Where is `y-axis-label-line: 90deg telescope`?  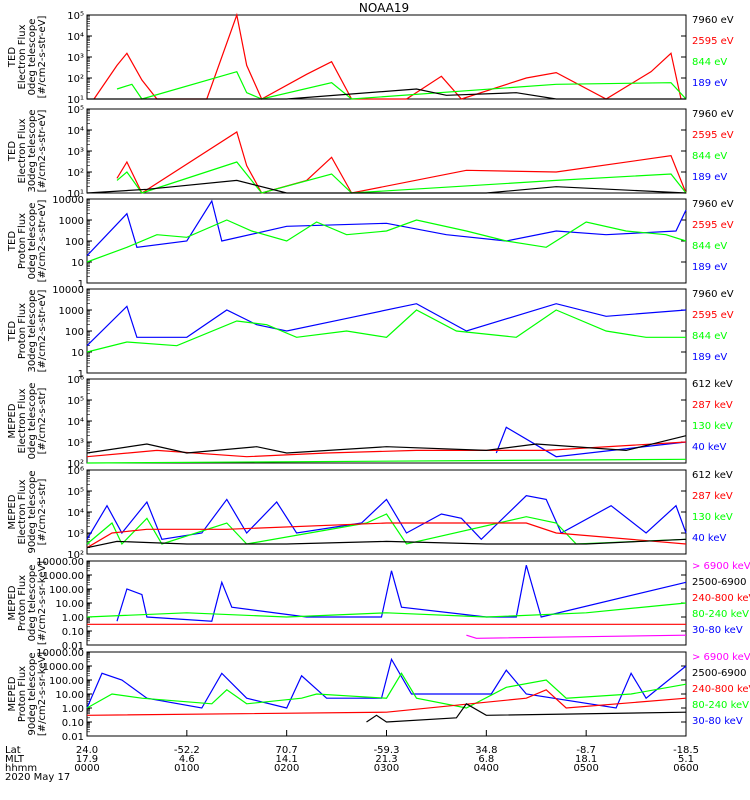 y-axis-label-line: 90deg telescope is located at coordinates (32, 511).